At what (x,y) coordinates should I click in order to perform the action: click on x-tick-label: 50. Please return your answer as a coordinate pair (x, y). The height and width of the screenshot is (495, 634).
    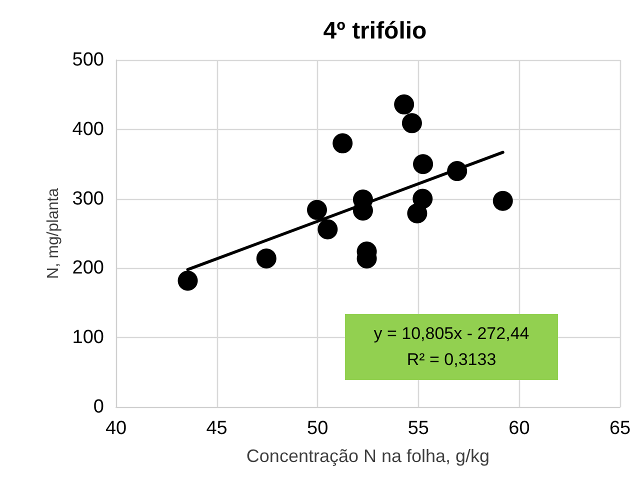
    Looking at the image, I should click on (317, 428).